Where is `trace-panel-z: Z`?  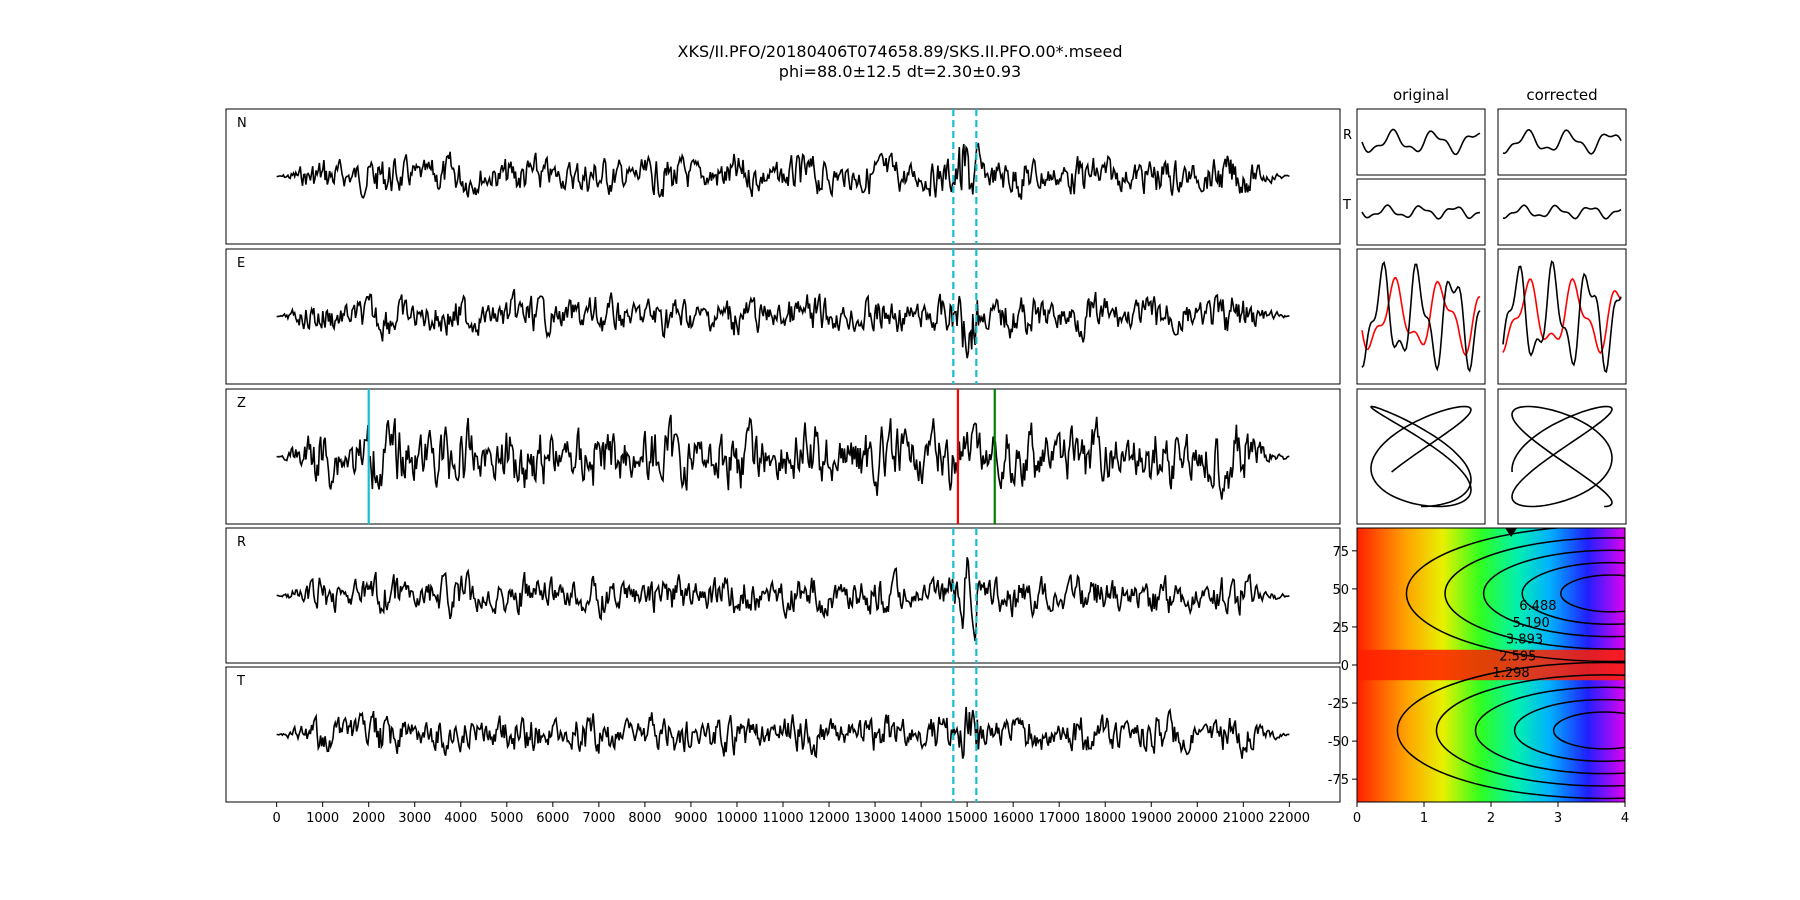
trace-panel-z: Z is located at coordinates (783, 456).